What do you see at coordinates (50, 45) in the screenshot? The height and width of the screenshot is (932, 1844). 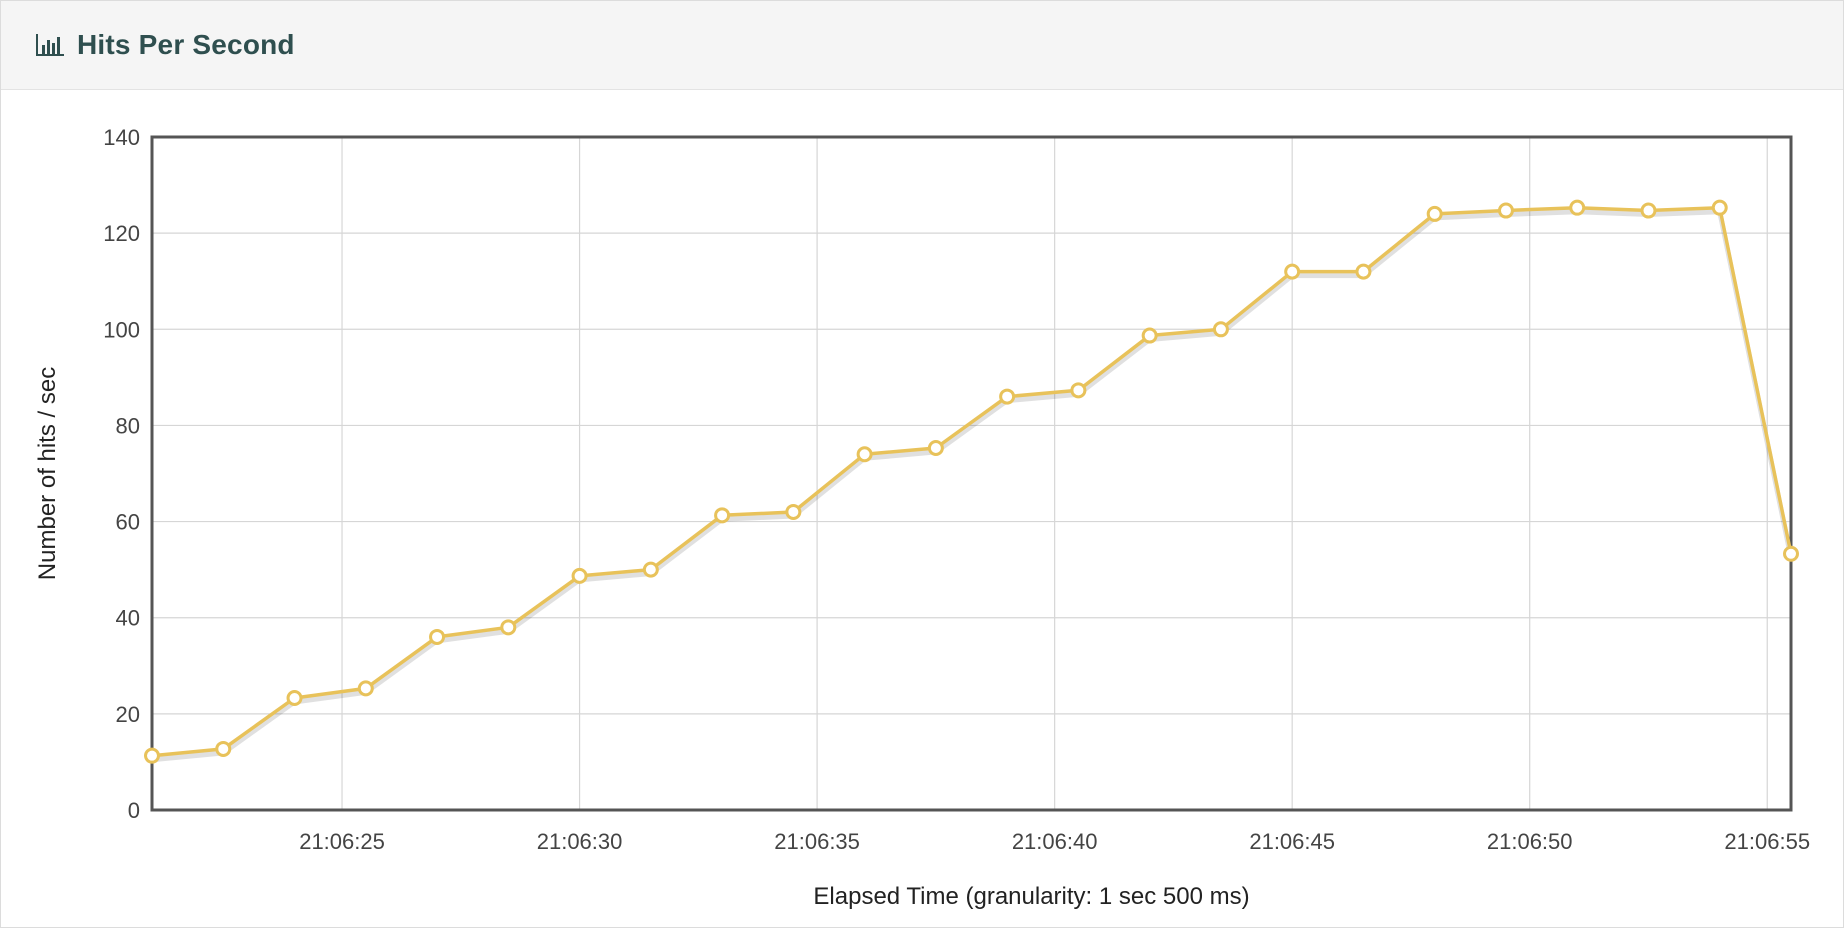 I see `bar-chart-icon` at bounding box center [50, 45].